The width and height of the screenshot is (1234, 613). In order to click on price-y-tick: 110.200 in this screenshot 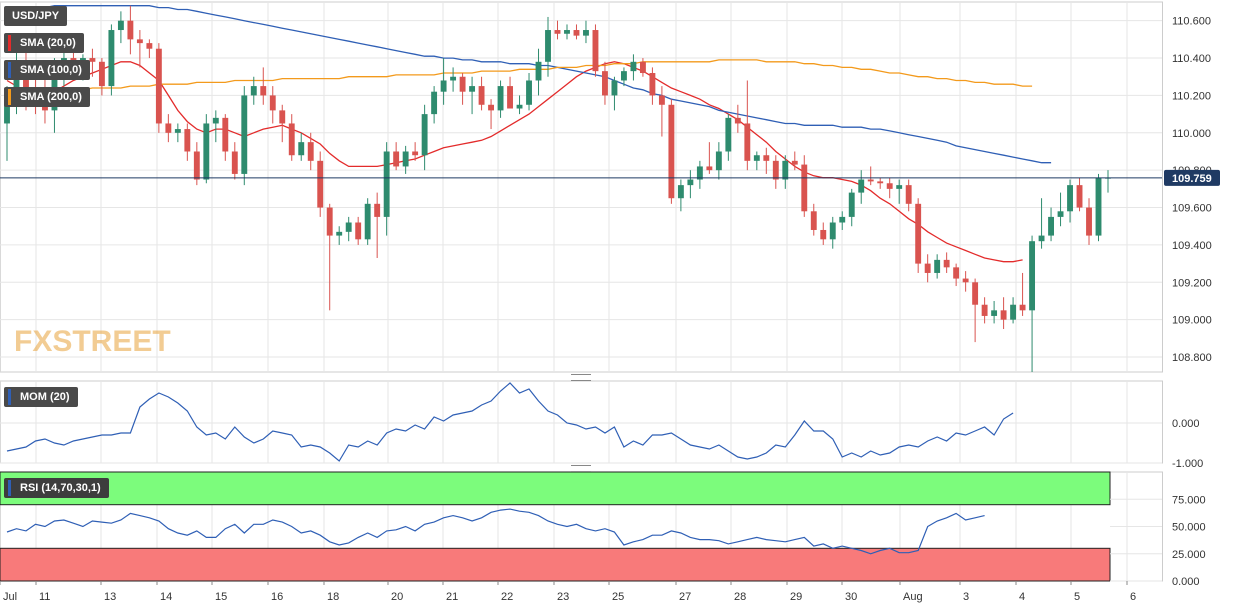, I will do `click(1191, 96)`.